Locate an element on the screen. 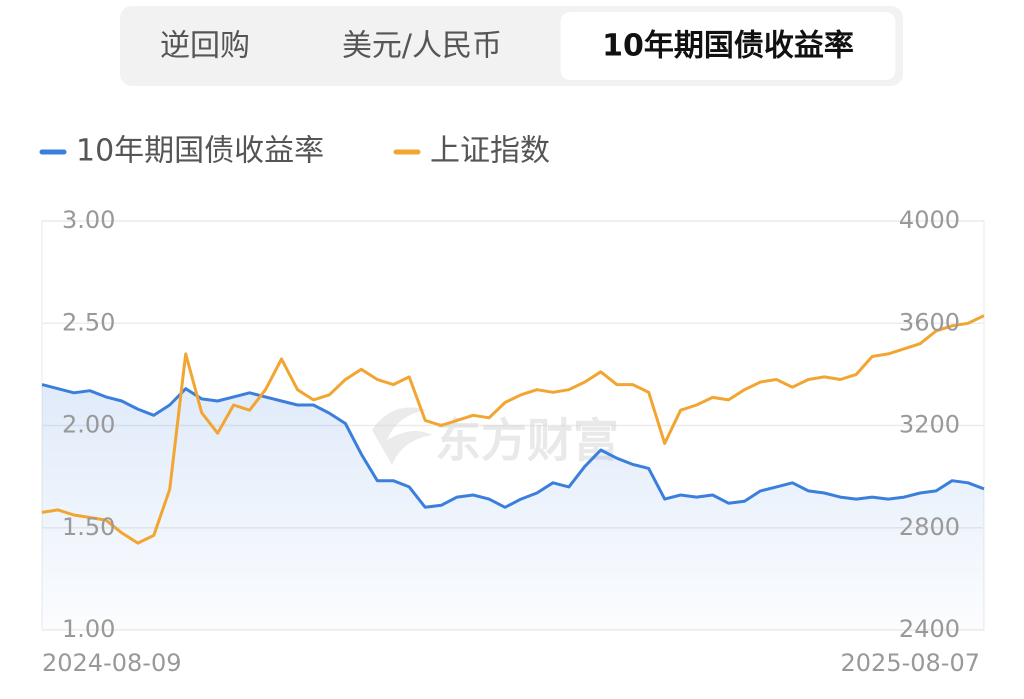 The width and height of the screenshot is (1024, 699). y2-tick-label: 4000 is located at coordinates (929, 220).